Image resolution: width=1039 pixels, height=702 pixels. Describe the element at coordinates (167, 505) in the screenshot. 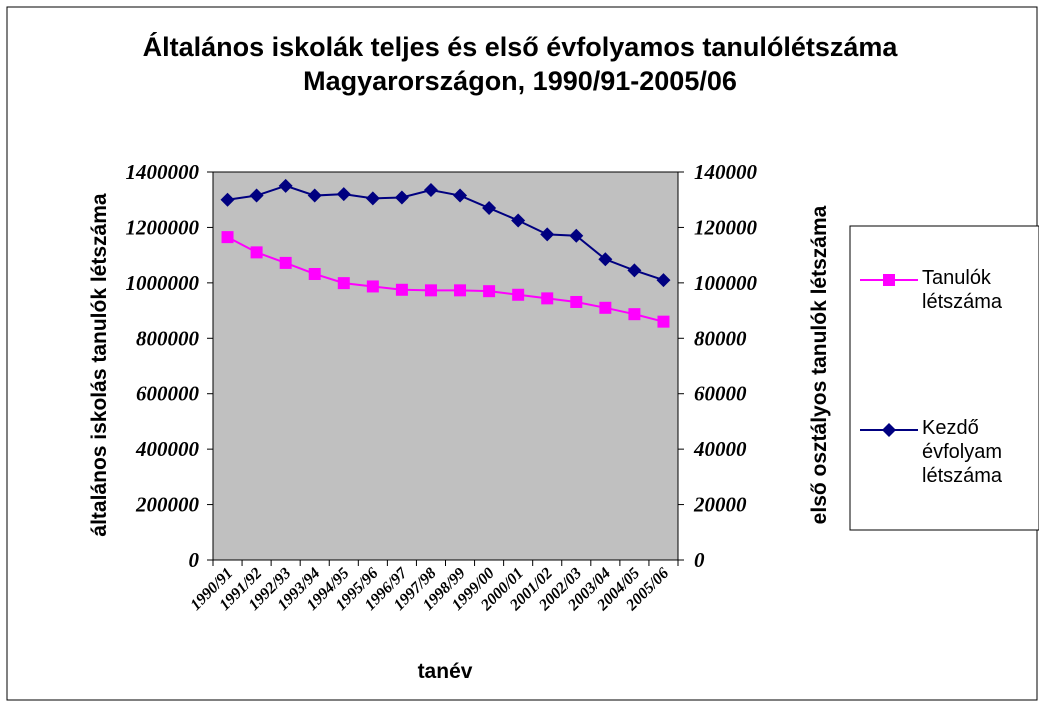

I see `y-tick-label: 200000` at that location.